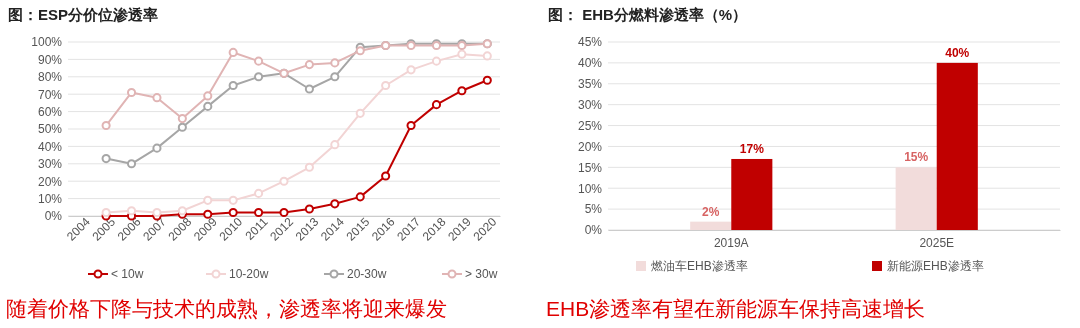 This screenshot has width=1080, height=328. I want to click on y-tick-label: 70%, so click(50, 94).